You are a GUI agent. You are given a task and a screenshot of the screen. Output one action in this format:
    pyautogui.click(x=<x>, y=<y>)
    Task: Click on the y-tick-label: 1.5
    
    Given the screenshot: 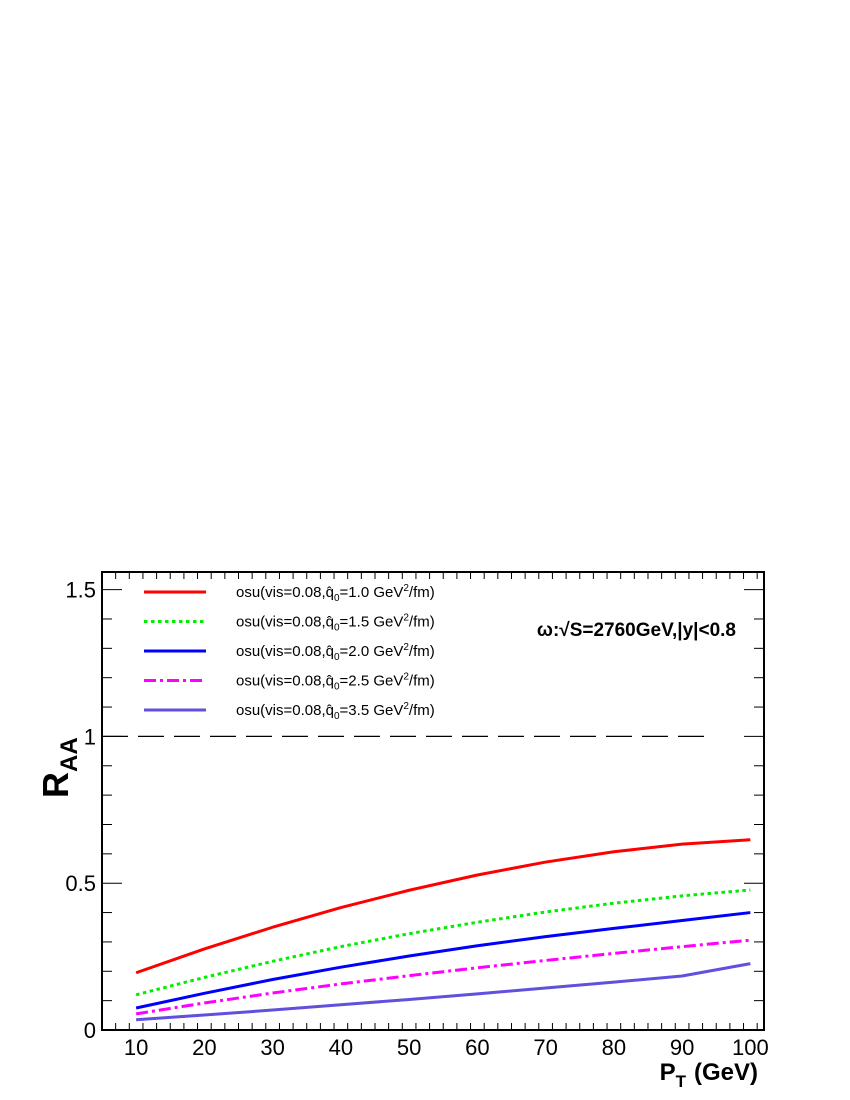 What is the action you would take?
    pyautogui.click(x=80, y=590)
    